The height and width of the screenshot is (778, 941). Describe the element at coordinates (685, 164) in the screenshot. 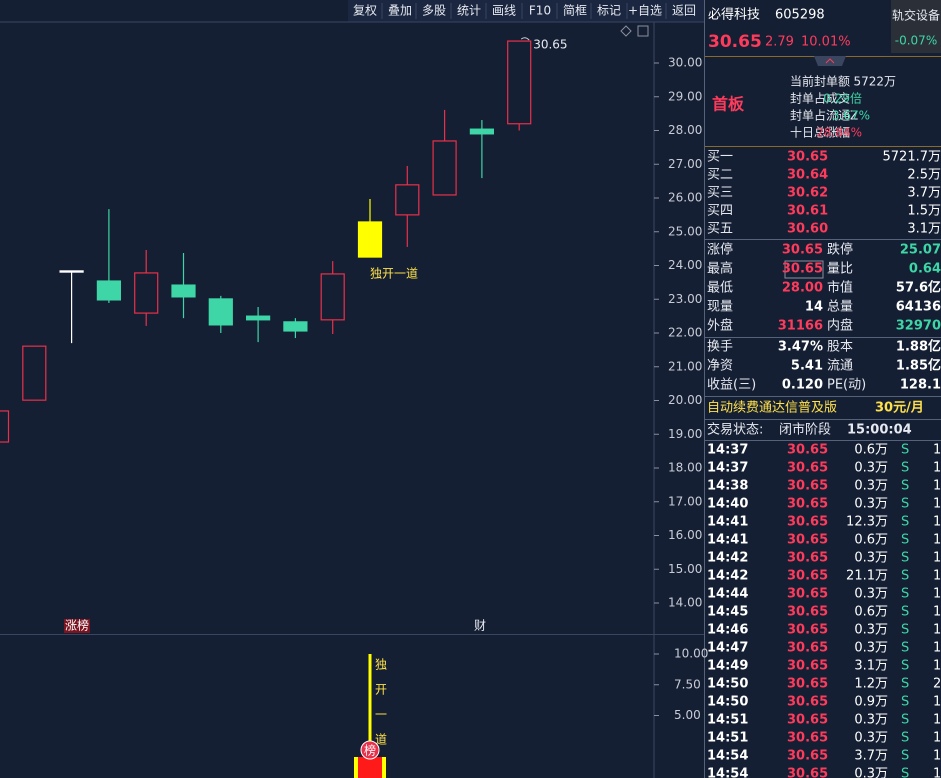

I see `y-tick-label: 27.00` at that location.